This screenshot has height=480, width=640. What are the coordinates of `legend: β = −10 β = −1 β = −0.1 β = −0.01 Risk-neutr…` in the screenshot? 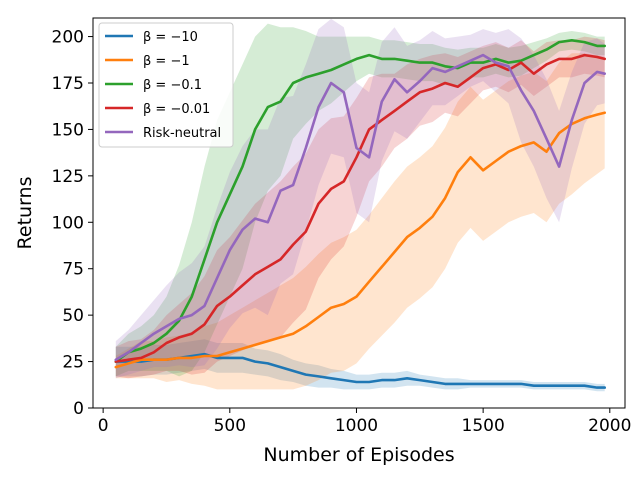 It's located at (166, 85).